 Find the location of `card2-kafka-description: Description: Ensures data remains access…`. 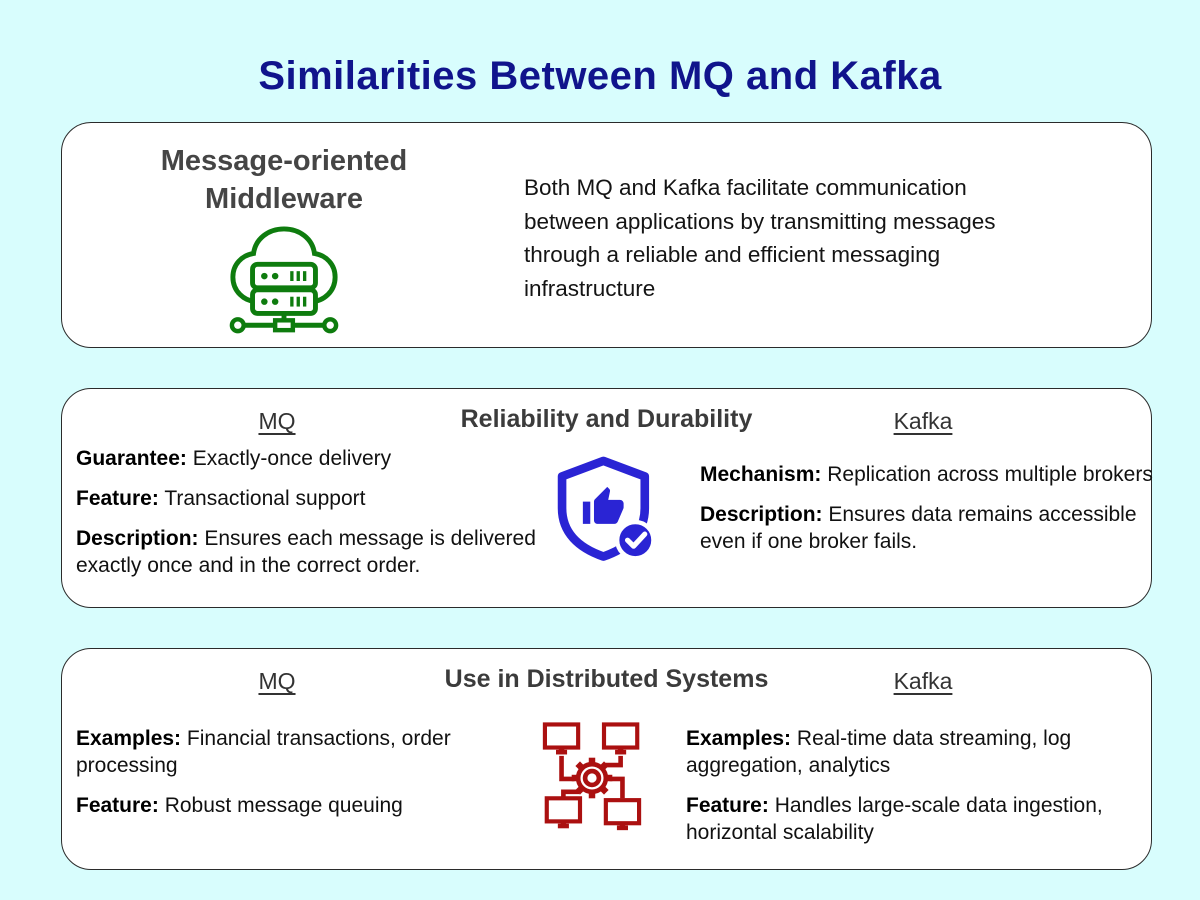

card2-kafka-description: Description: Ensures data remains access… is located at coordinates (918, 528).